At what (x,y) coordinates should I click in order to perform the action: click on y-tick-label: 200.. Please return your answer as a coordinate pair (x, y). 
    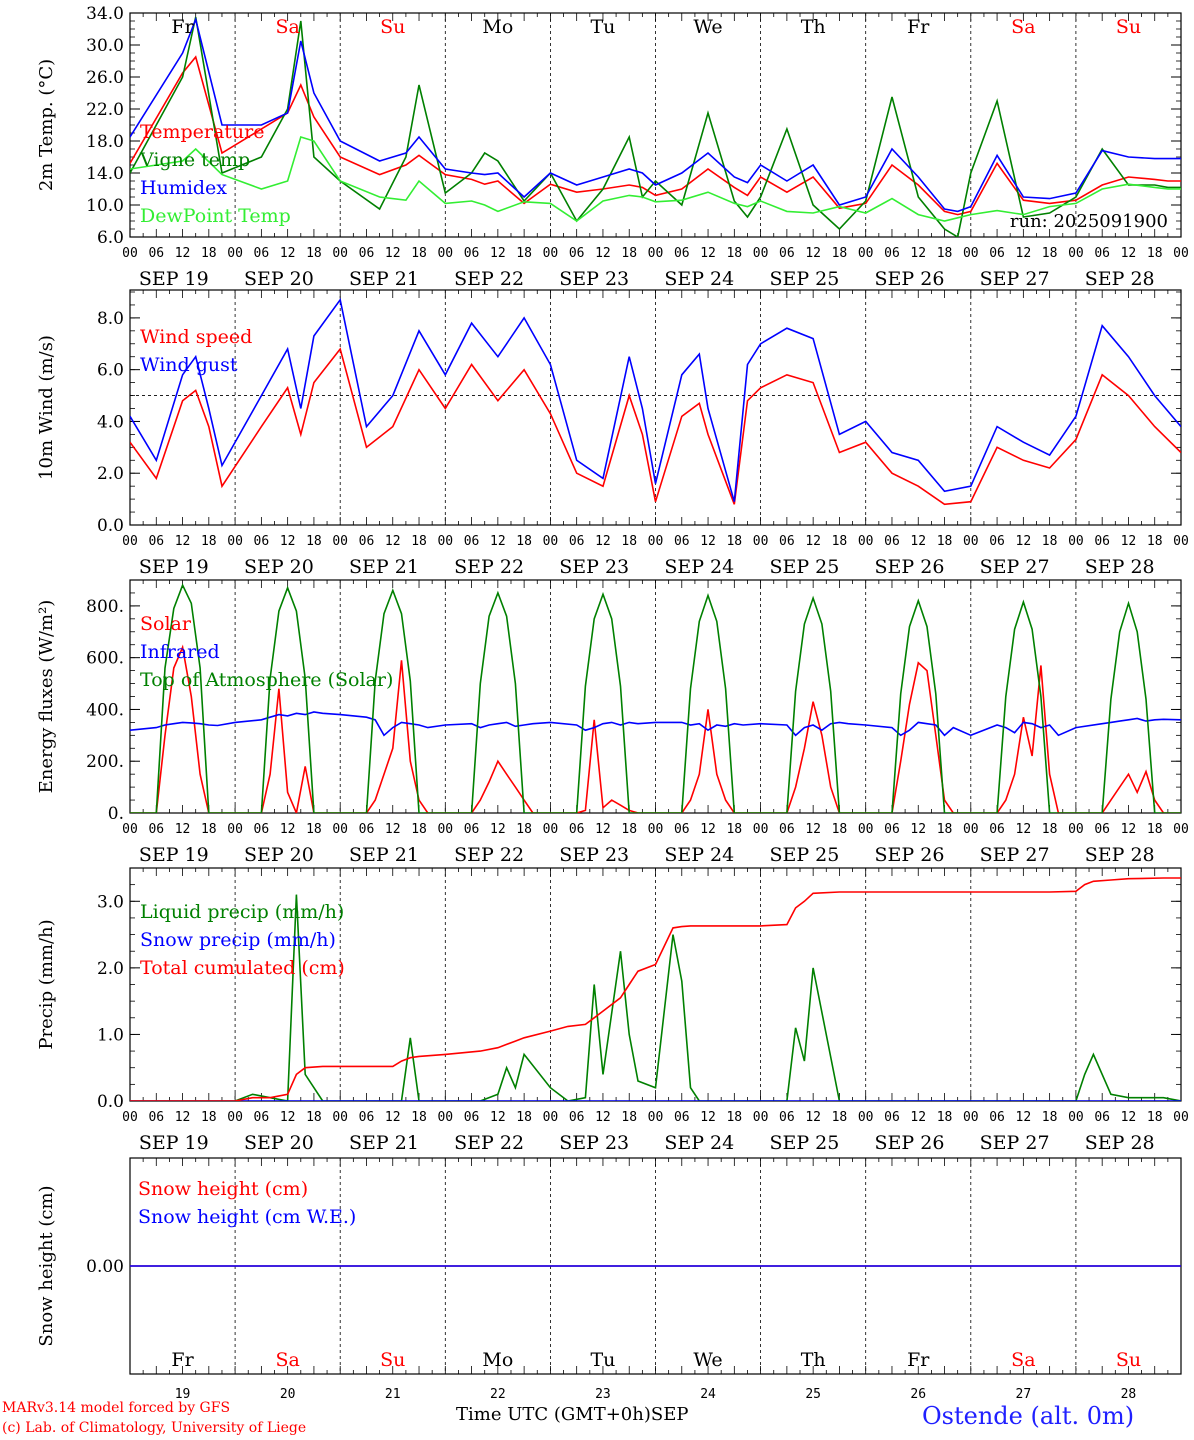
    Looking at the image, I should click on (105, 762).